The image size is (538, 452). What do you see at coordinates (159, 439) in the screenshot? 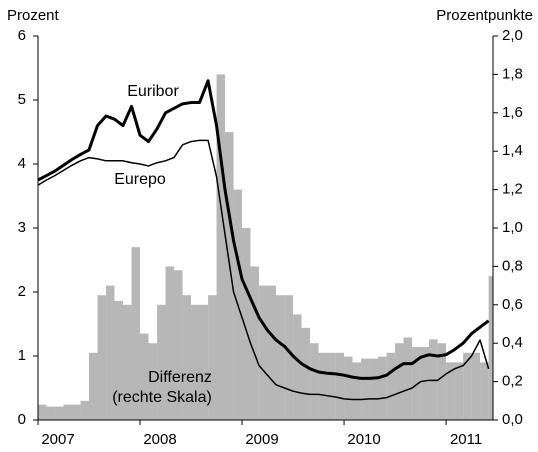
I see `x-tick-label: 2008` at bounding box center [159, 439].